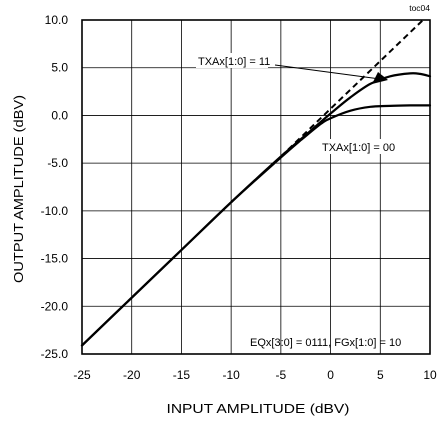  I want to click on x-tick-label: 10, so click(430, 375).